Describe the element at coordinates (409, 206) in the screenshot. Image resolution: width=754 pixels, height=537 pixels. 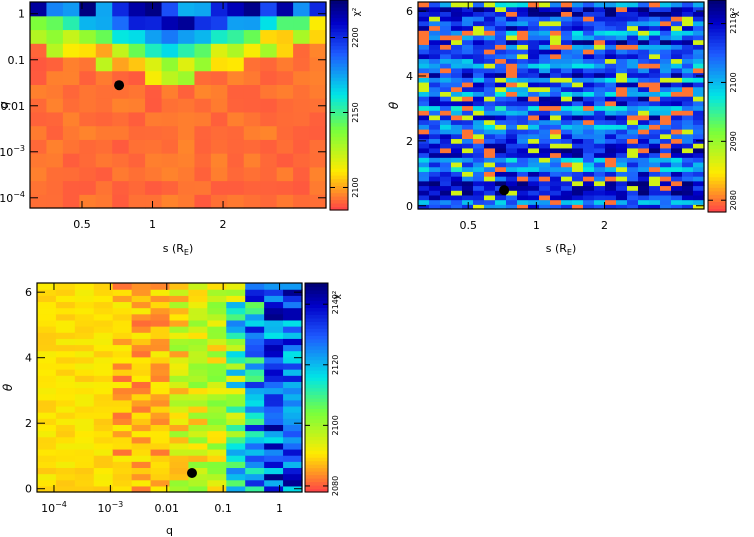
I see `y-tick-label: 0` at that location.